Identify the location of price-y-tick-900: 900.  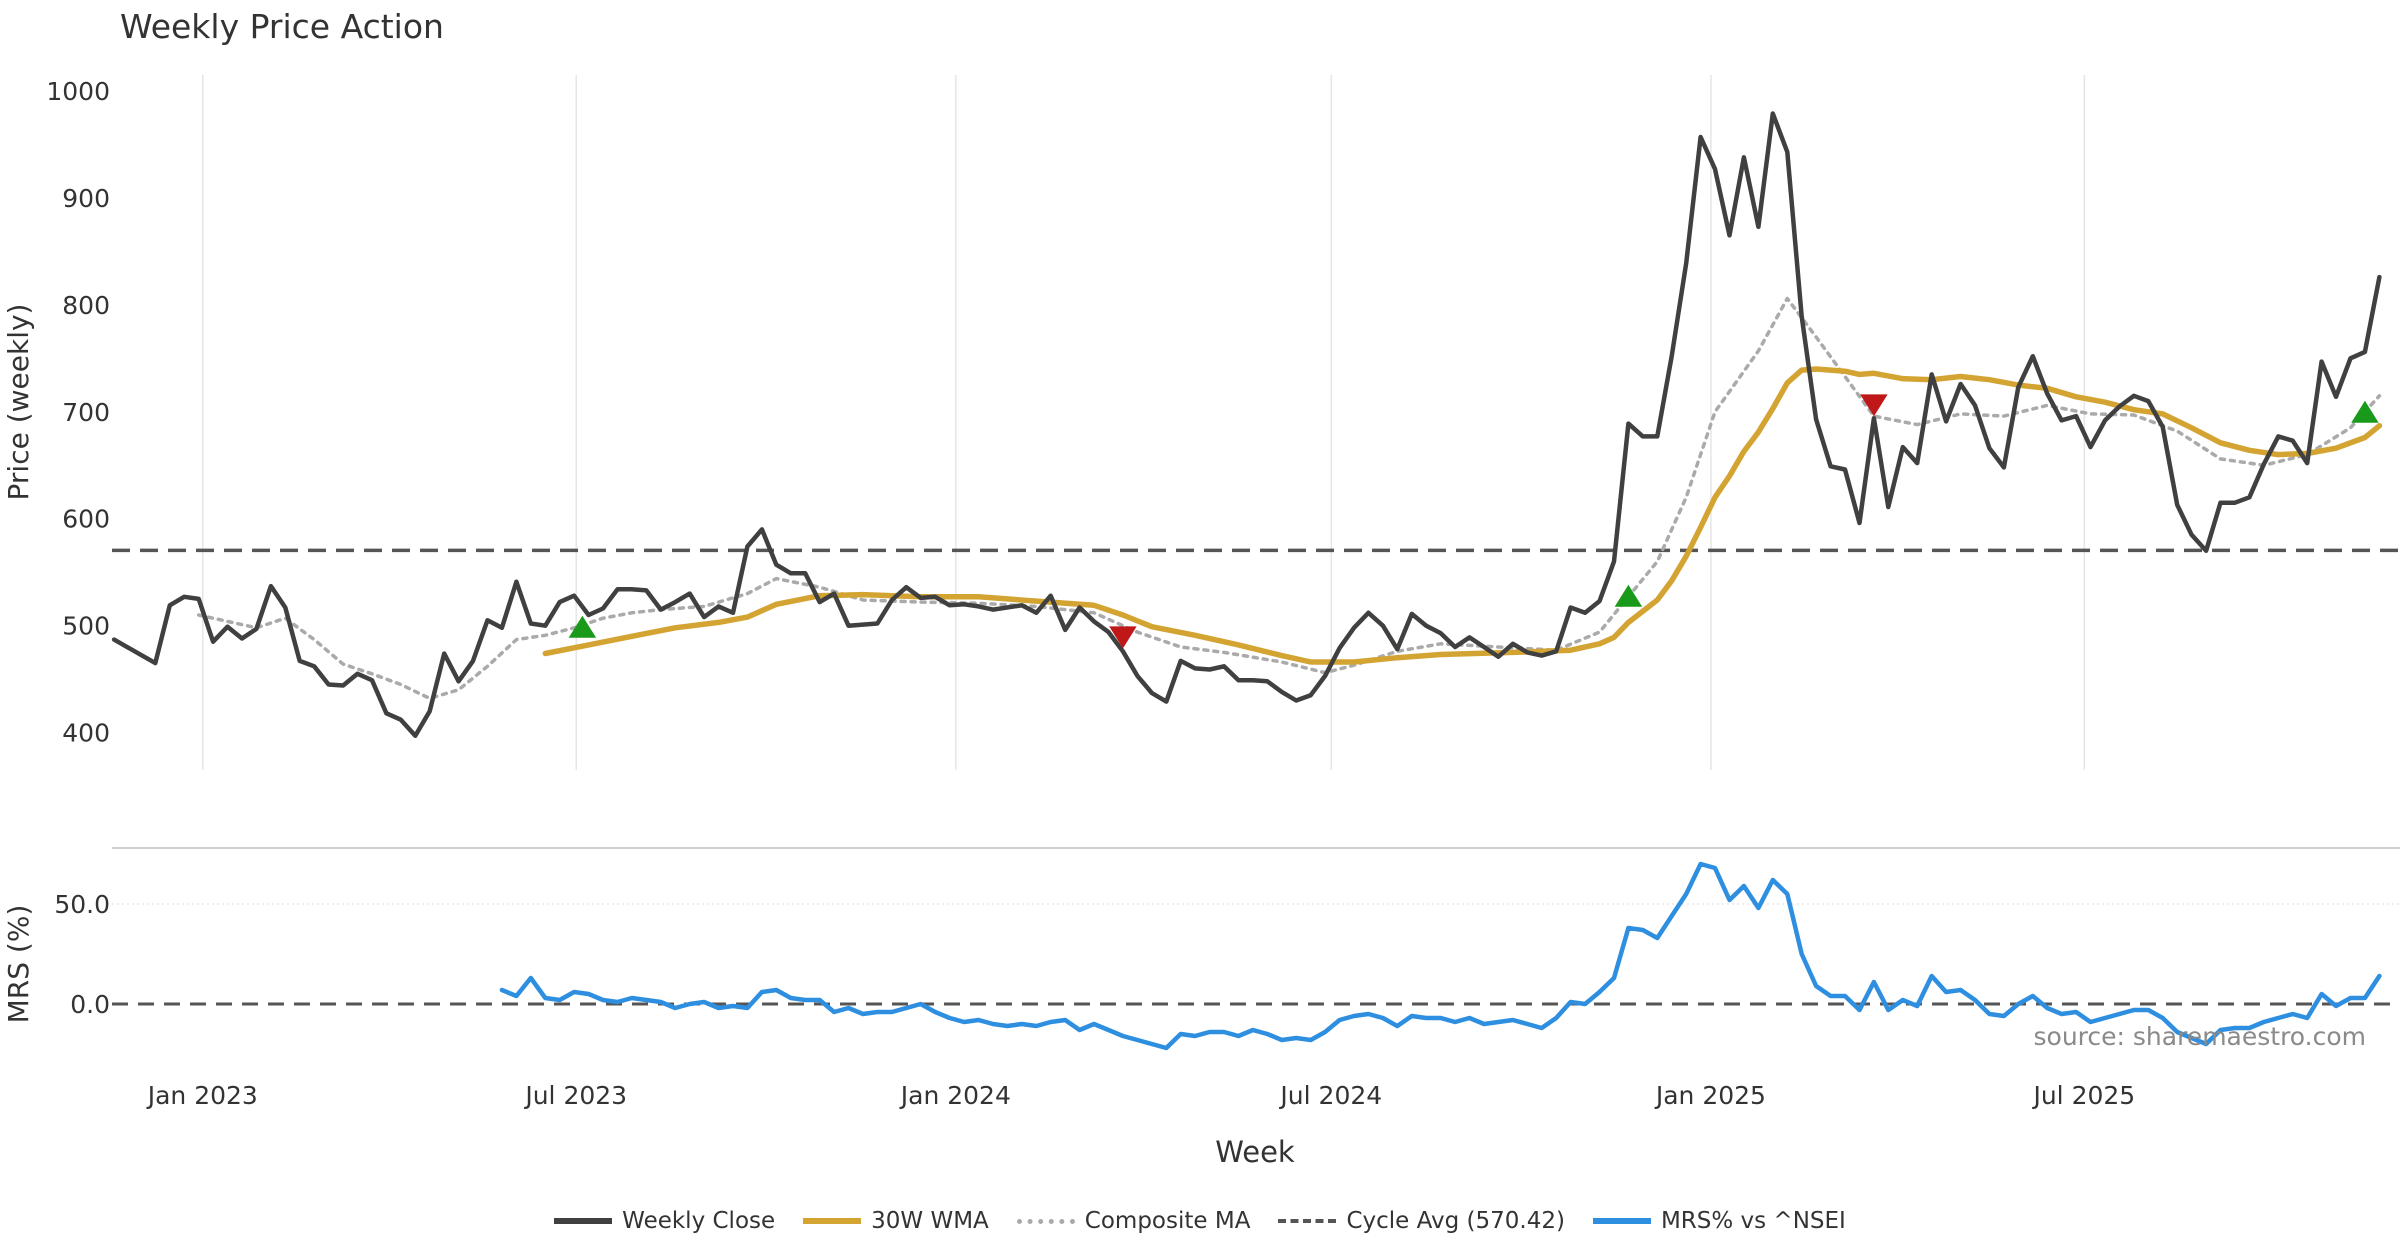
(86, 198).